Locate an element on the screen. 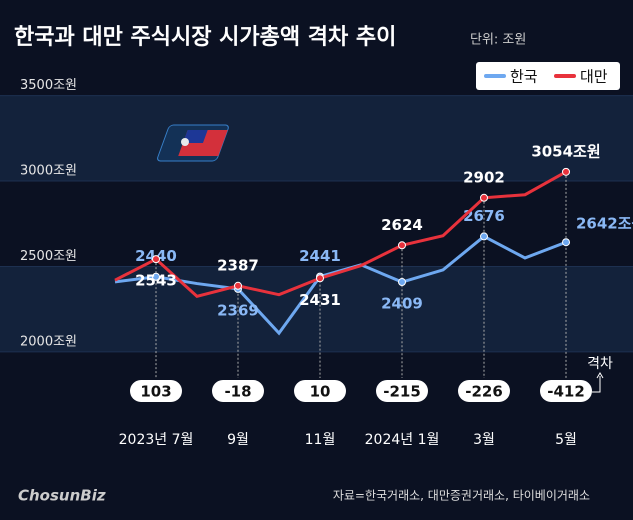 The width and height of the screenshot is (633, 520). data-label: 2676 is located at coordinates (484, 216).